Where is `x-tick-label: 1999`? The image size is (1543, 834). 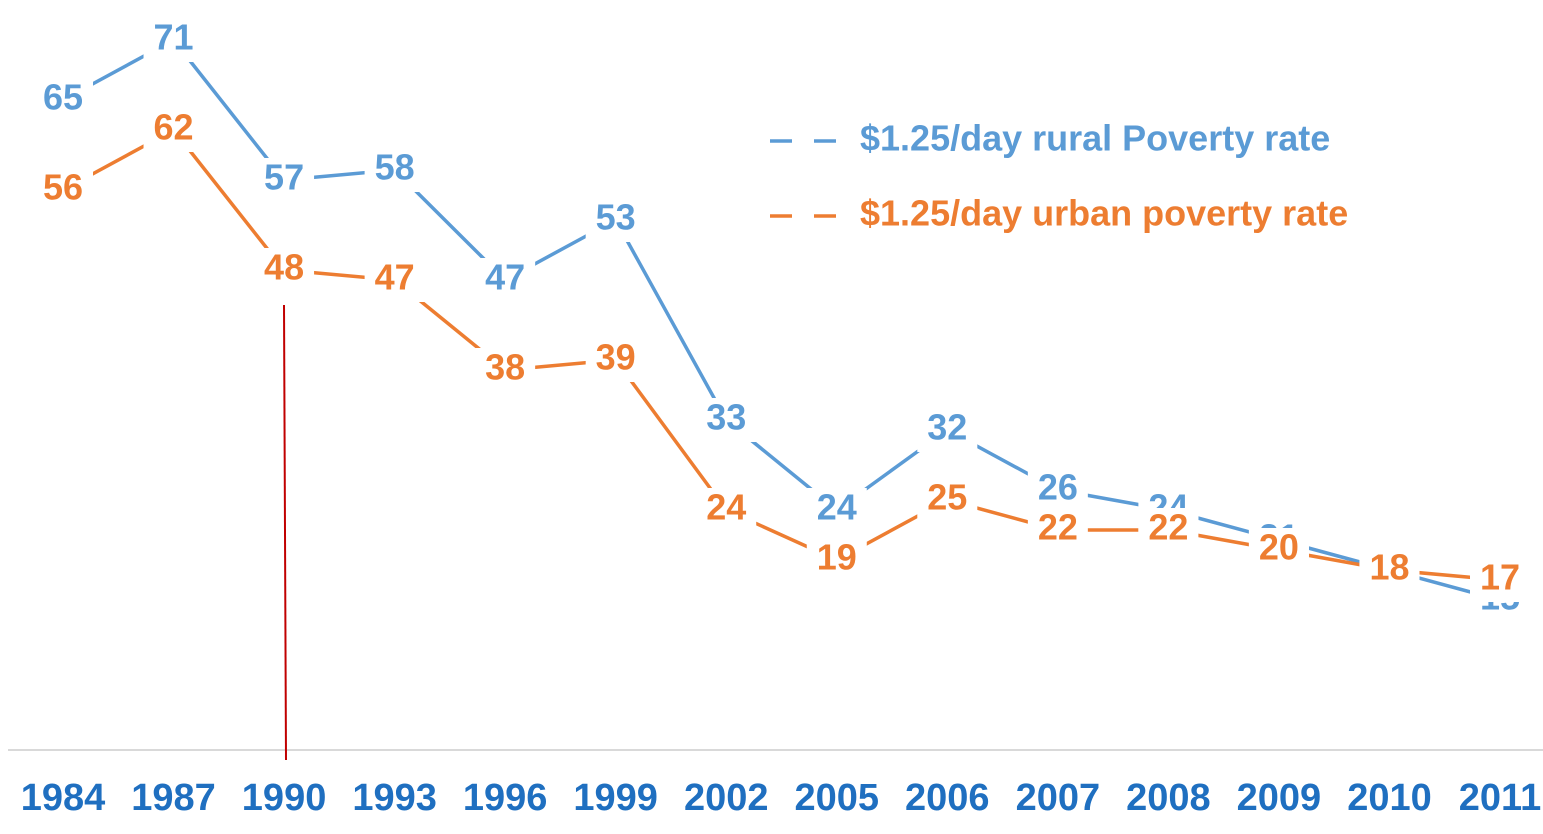 x-tick-label: 1999 is located at coordinates (615, 798).